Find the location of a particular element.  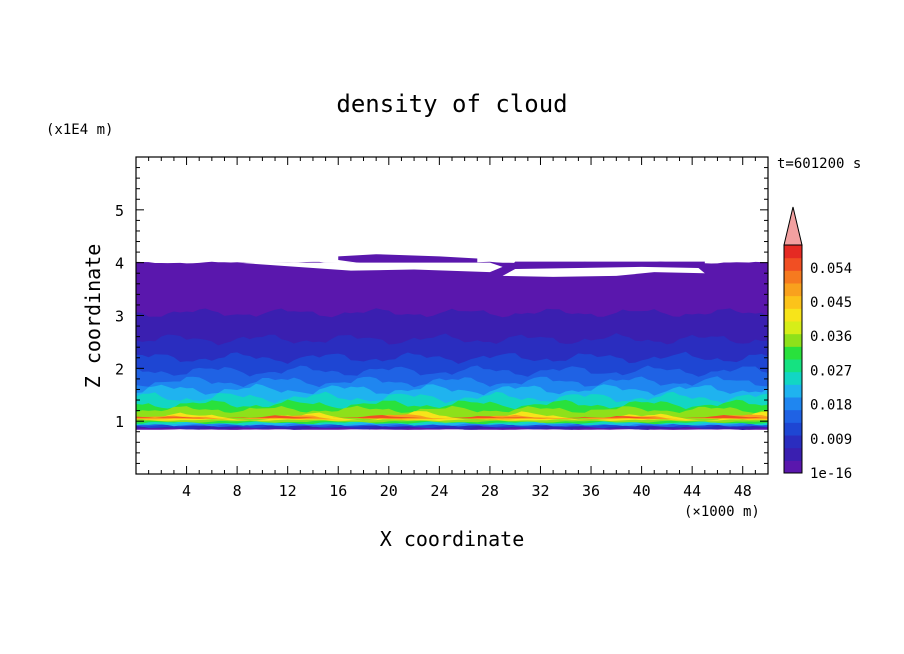

x-tick-label: 44 is located at coordinates (692, 491).